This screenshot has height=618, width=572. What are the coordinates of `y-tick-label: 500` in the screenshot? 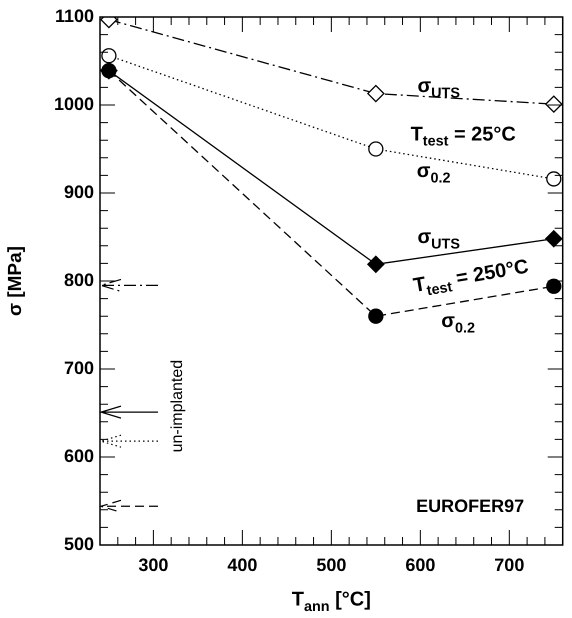 It's located at (79, 544).